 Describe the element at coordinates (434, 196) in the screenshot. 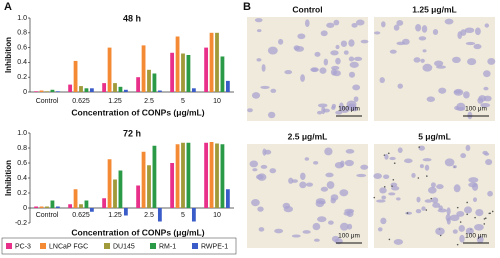

I see `micrograph` at that location.